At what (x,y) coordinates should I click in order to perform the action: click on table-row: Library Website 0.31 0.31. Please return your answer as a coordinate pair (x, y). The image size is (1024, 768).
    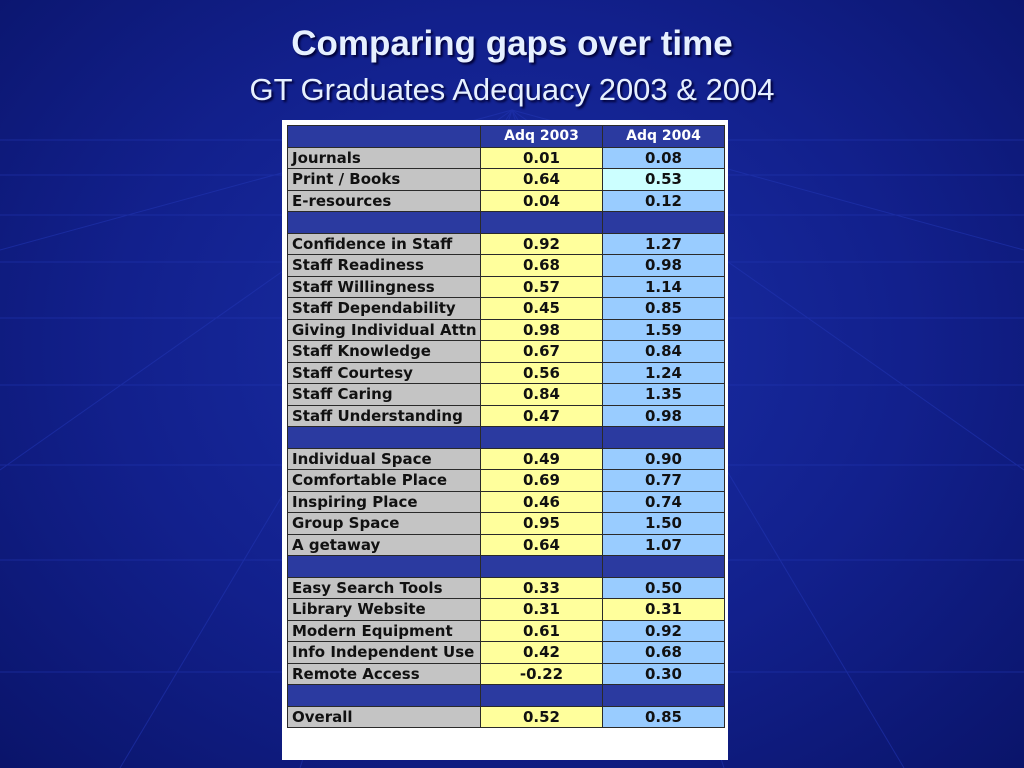
    Looking at the image, I should click on (506, 609).